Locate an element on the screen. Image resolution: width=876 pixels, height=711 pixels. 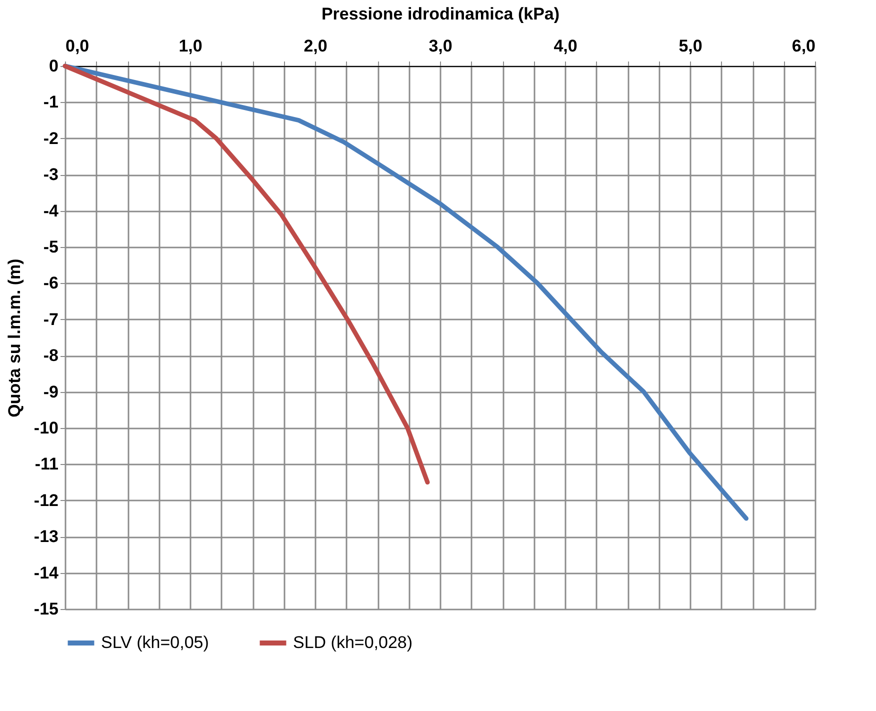
y-tick-label: -5 is located at coordinates (50, 247).